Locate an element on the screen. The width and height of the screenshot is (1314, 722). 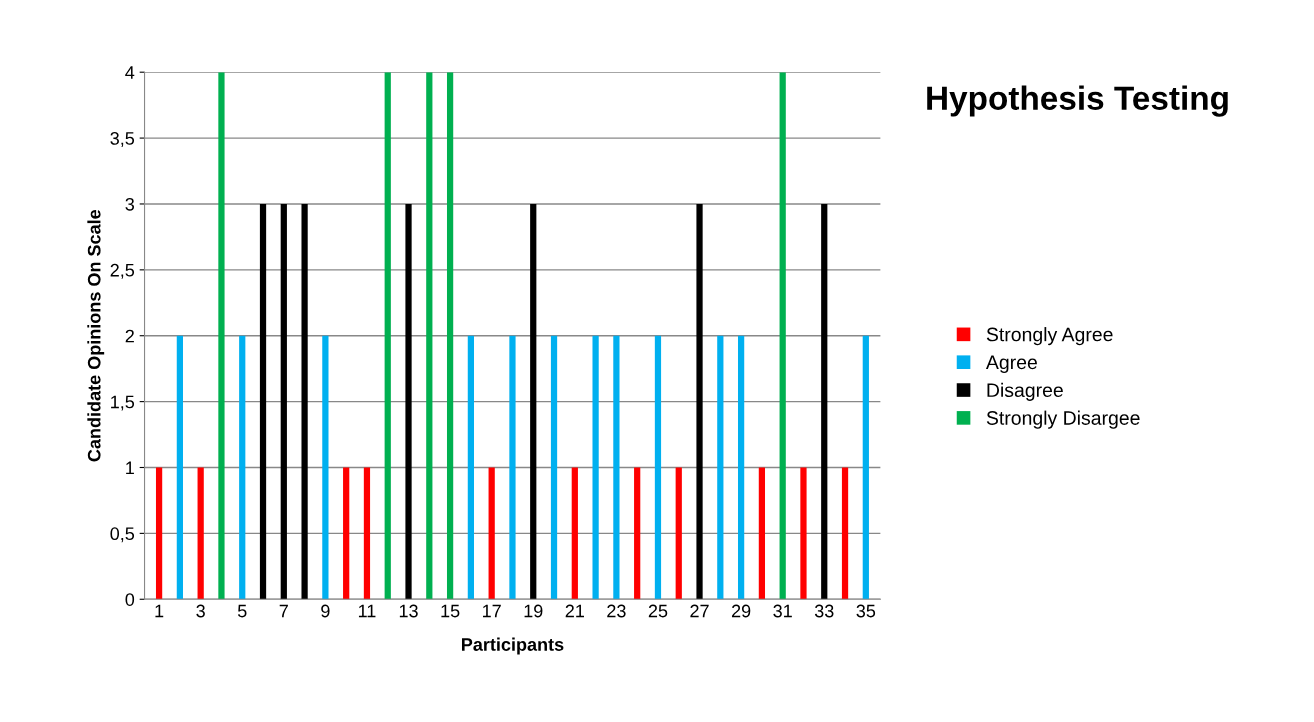
x-tick-label: 35 is located at coordinates (866, 611).